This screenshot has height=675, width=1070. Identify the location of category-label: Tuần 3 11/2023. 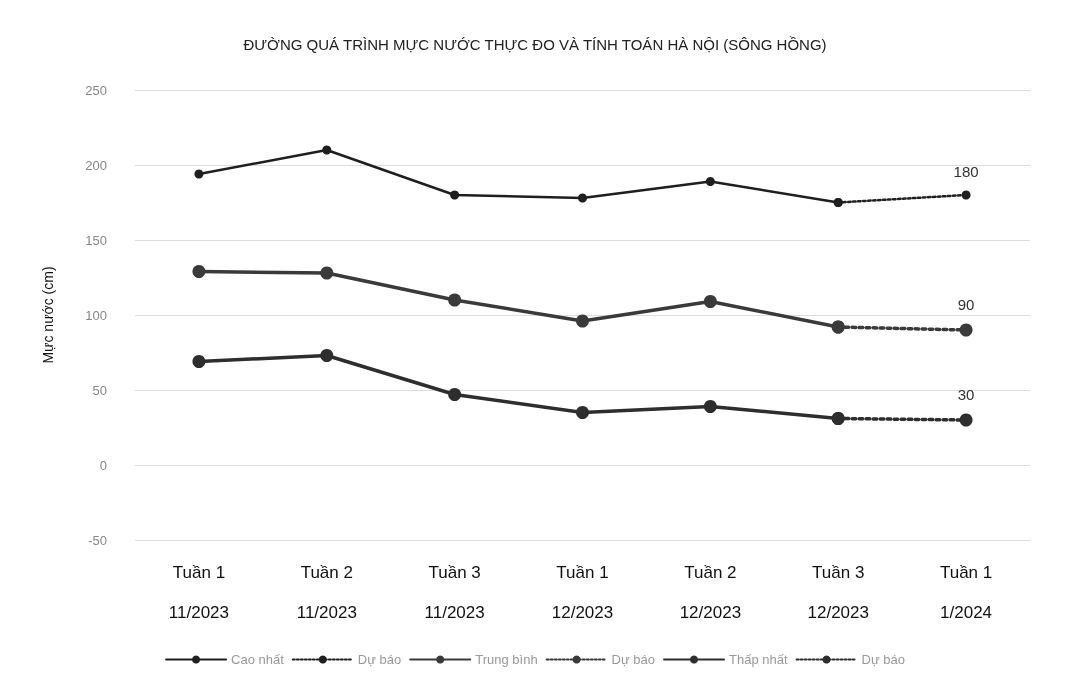
(454, 592).